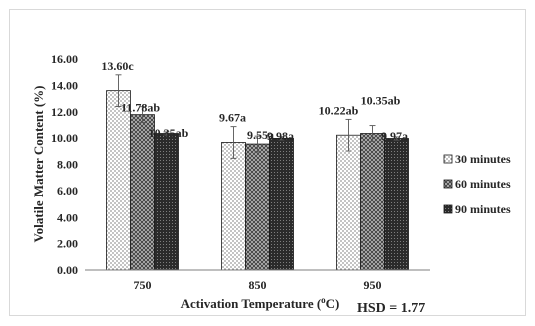 The height and width of the screenshot is (326, 535). Describe the element at coordinates (143, 285) in the screenshot. I see `x-tick-label: 750` at that location.